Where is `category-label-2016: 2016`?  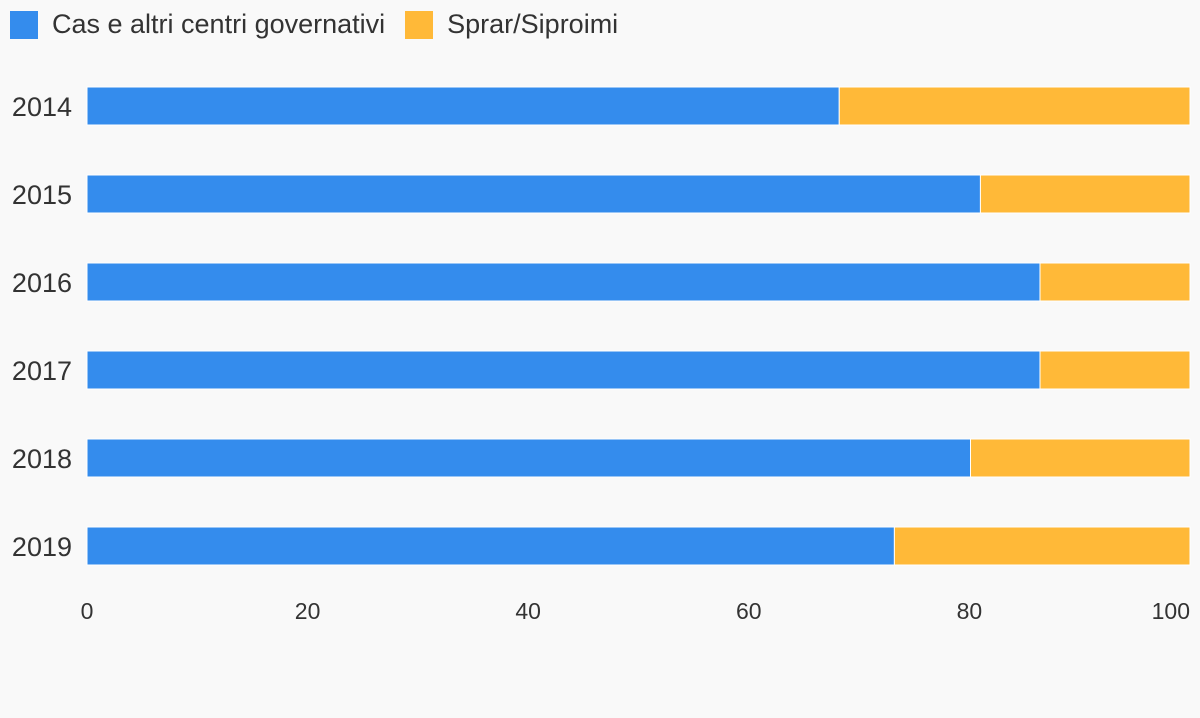 category-label-2016: 2016 is located at coordinates (42, 283).